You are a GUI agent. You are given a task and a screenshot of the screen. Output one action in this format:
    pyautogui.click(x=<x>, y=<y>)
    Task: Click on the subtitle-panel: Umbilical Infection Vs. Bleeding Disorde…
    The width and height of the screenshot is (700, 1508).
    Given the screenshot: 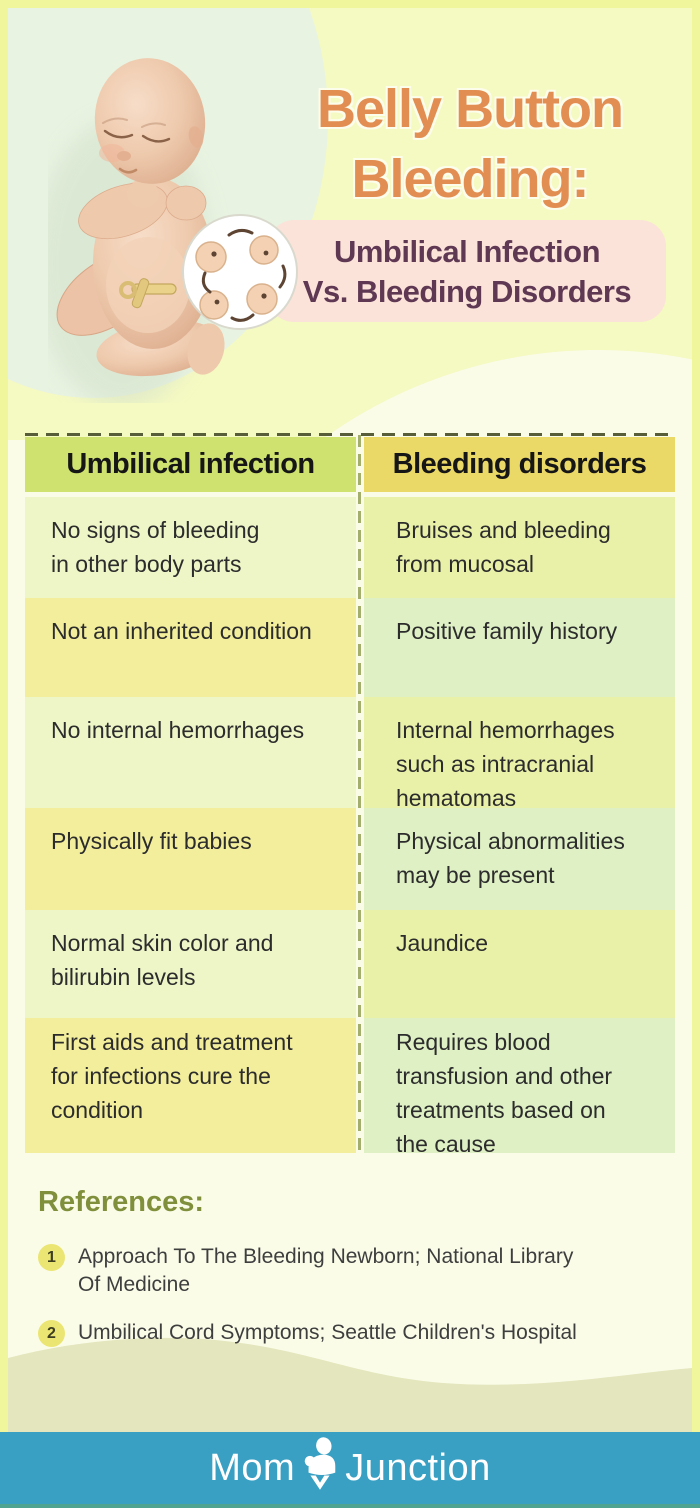 What is the action you would take?
    pyautogui.click(x=467, y=271)
    